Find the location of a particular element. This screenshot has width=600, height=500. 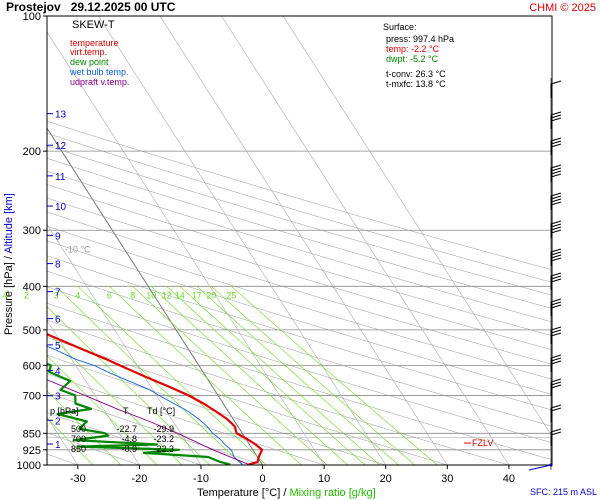

mixing-ratio-label: 1.4 is located at coordinates (4, 295).